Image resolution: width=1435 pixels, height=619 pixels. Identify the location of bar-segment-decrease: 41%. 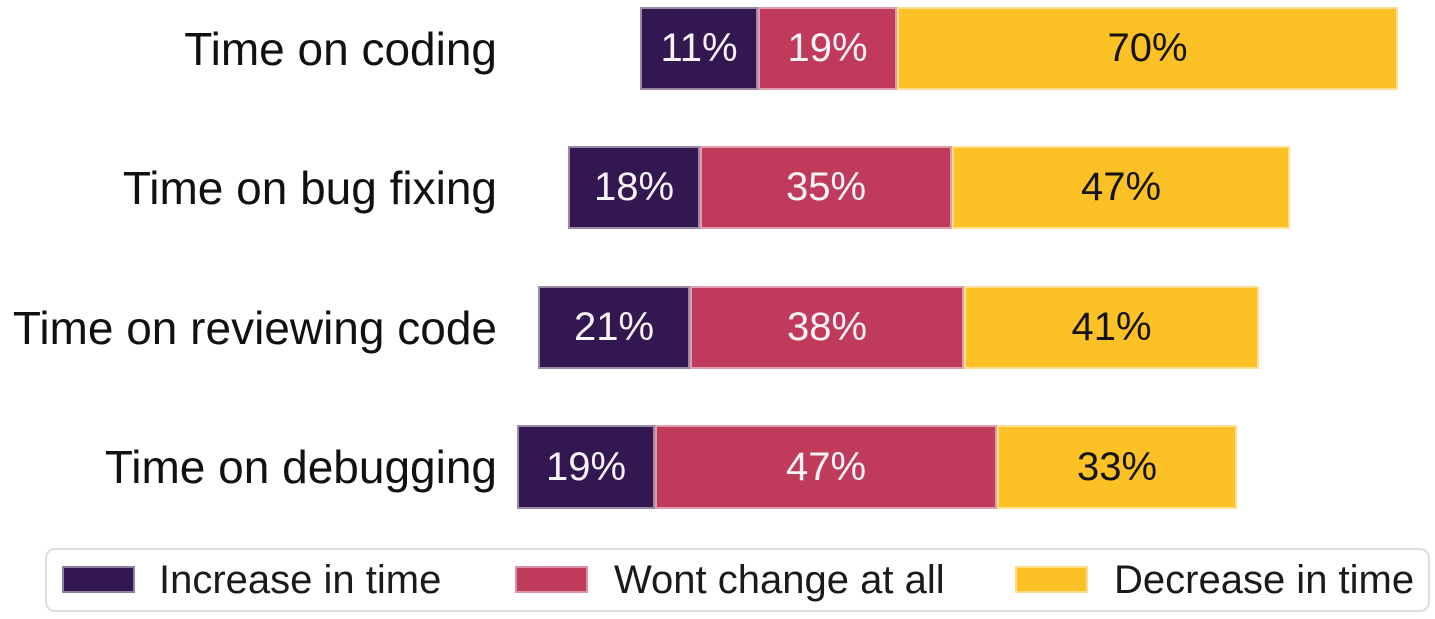
(1111, 327).